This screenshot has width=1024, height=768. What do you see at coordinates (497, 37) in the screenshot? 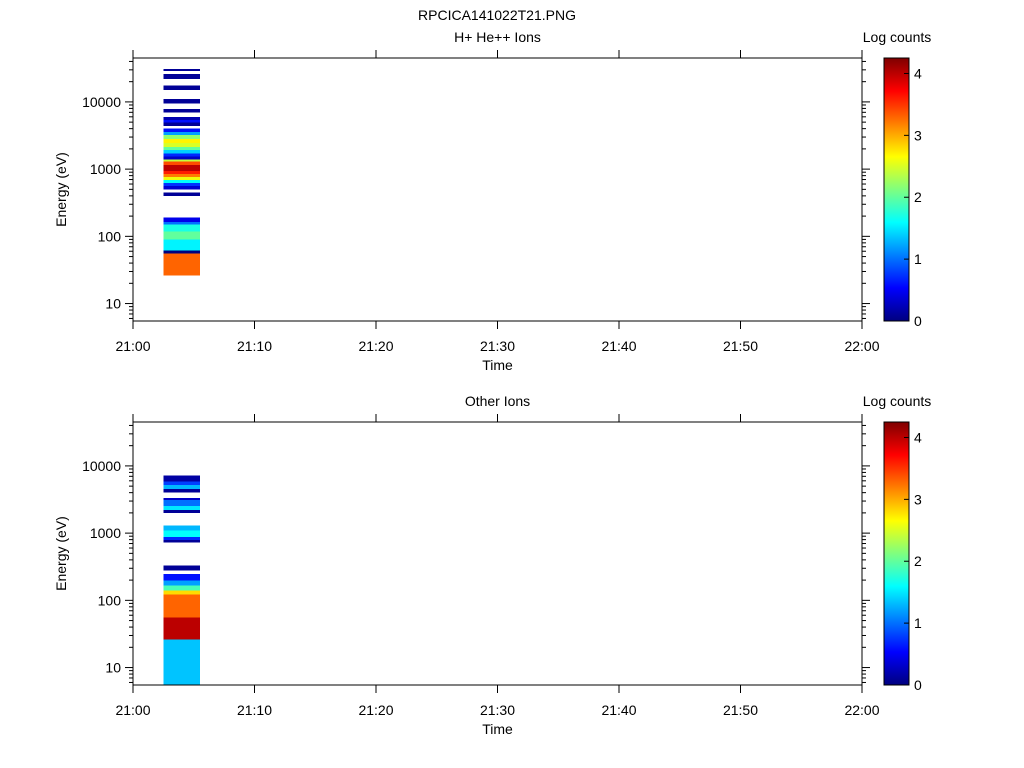
I see `panel-title: H+ He++ Ions` at bounding box center [497, 37].